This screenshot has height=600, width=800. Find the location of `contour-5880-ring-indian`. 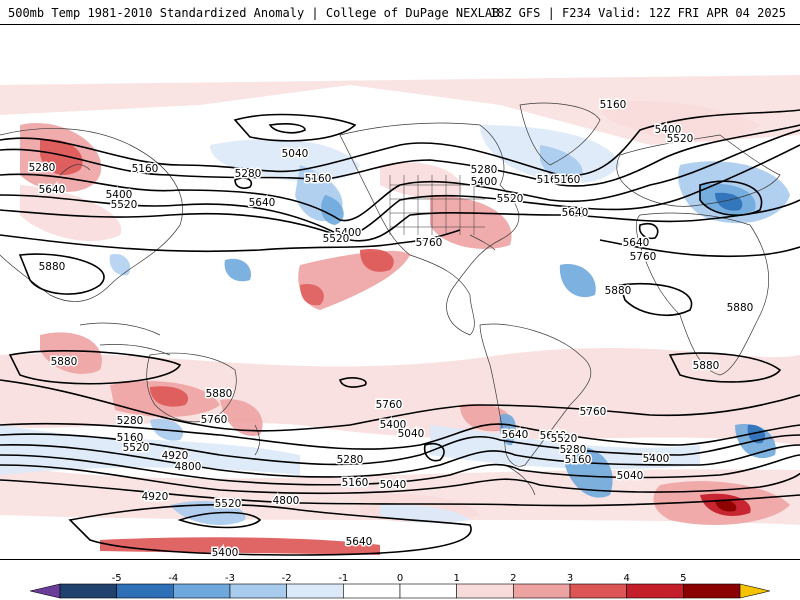

contour-5880-ring-indian is located at coordinates (95, 367).